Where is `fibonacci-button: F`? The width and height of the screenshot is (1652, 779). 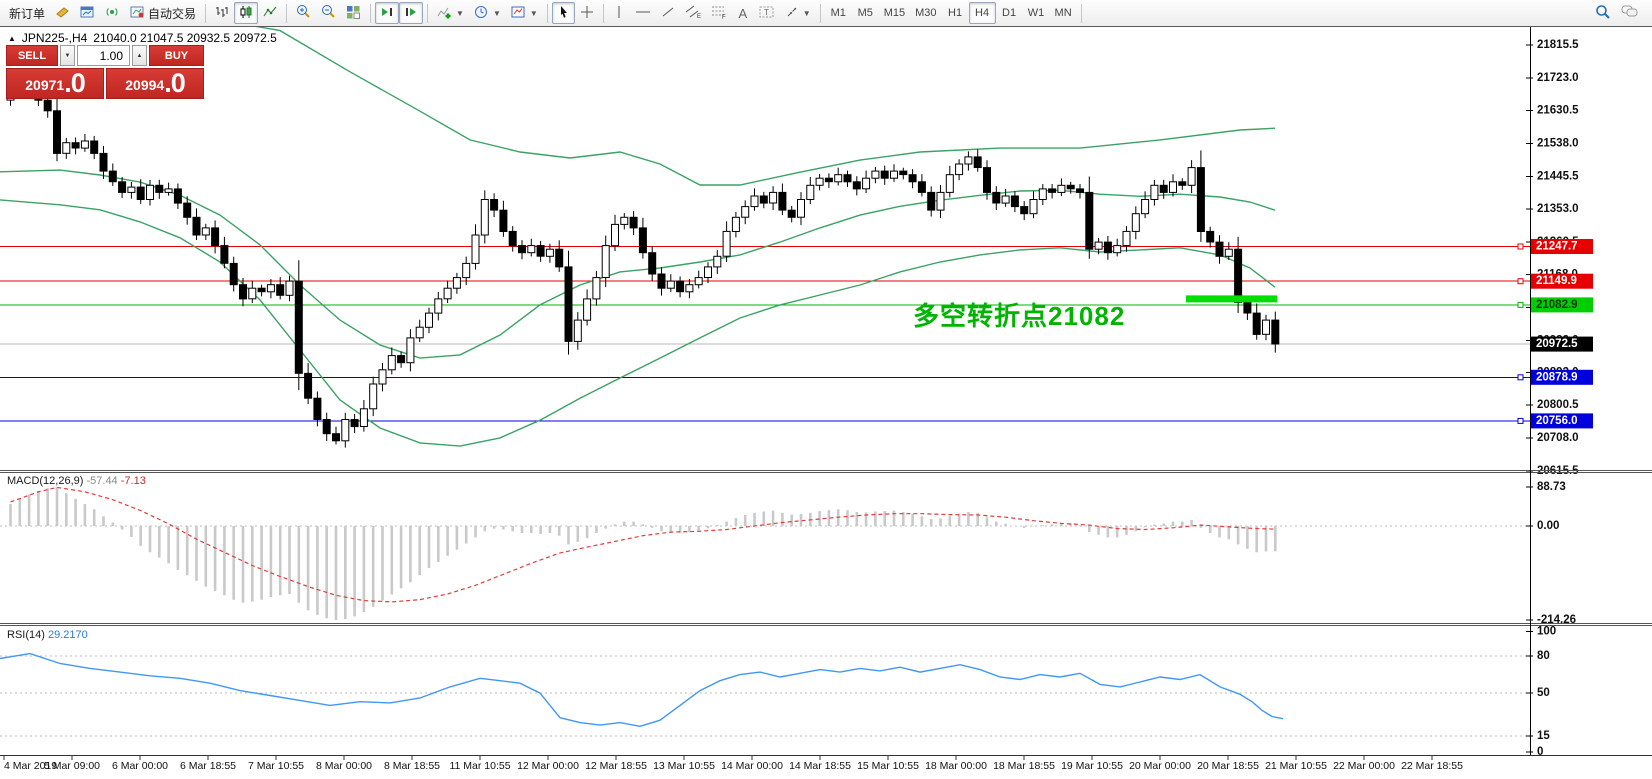 fibonacci-button: F is located at coordinates (719, 13).